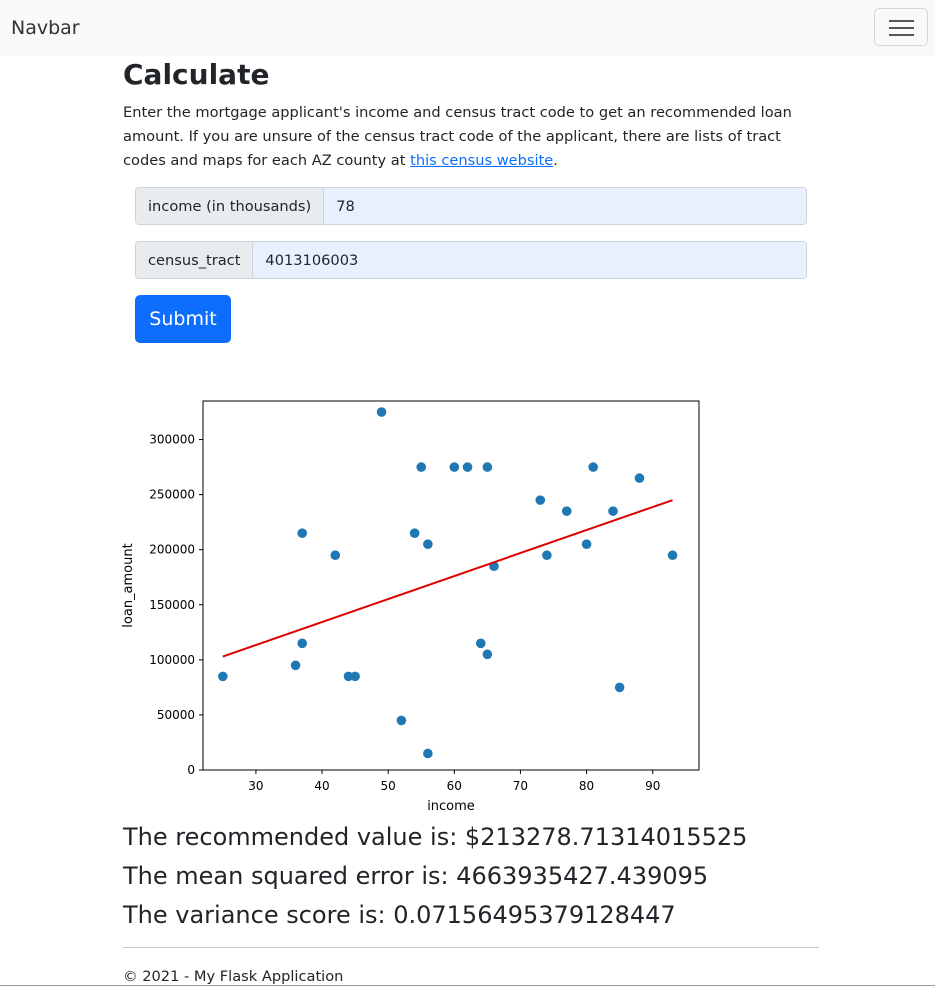  I want to click on x-tick-label: 50, so click(388, 786).